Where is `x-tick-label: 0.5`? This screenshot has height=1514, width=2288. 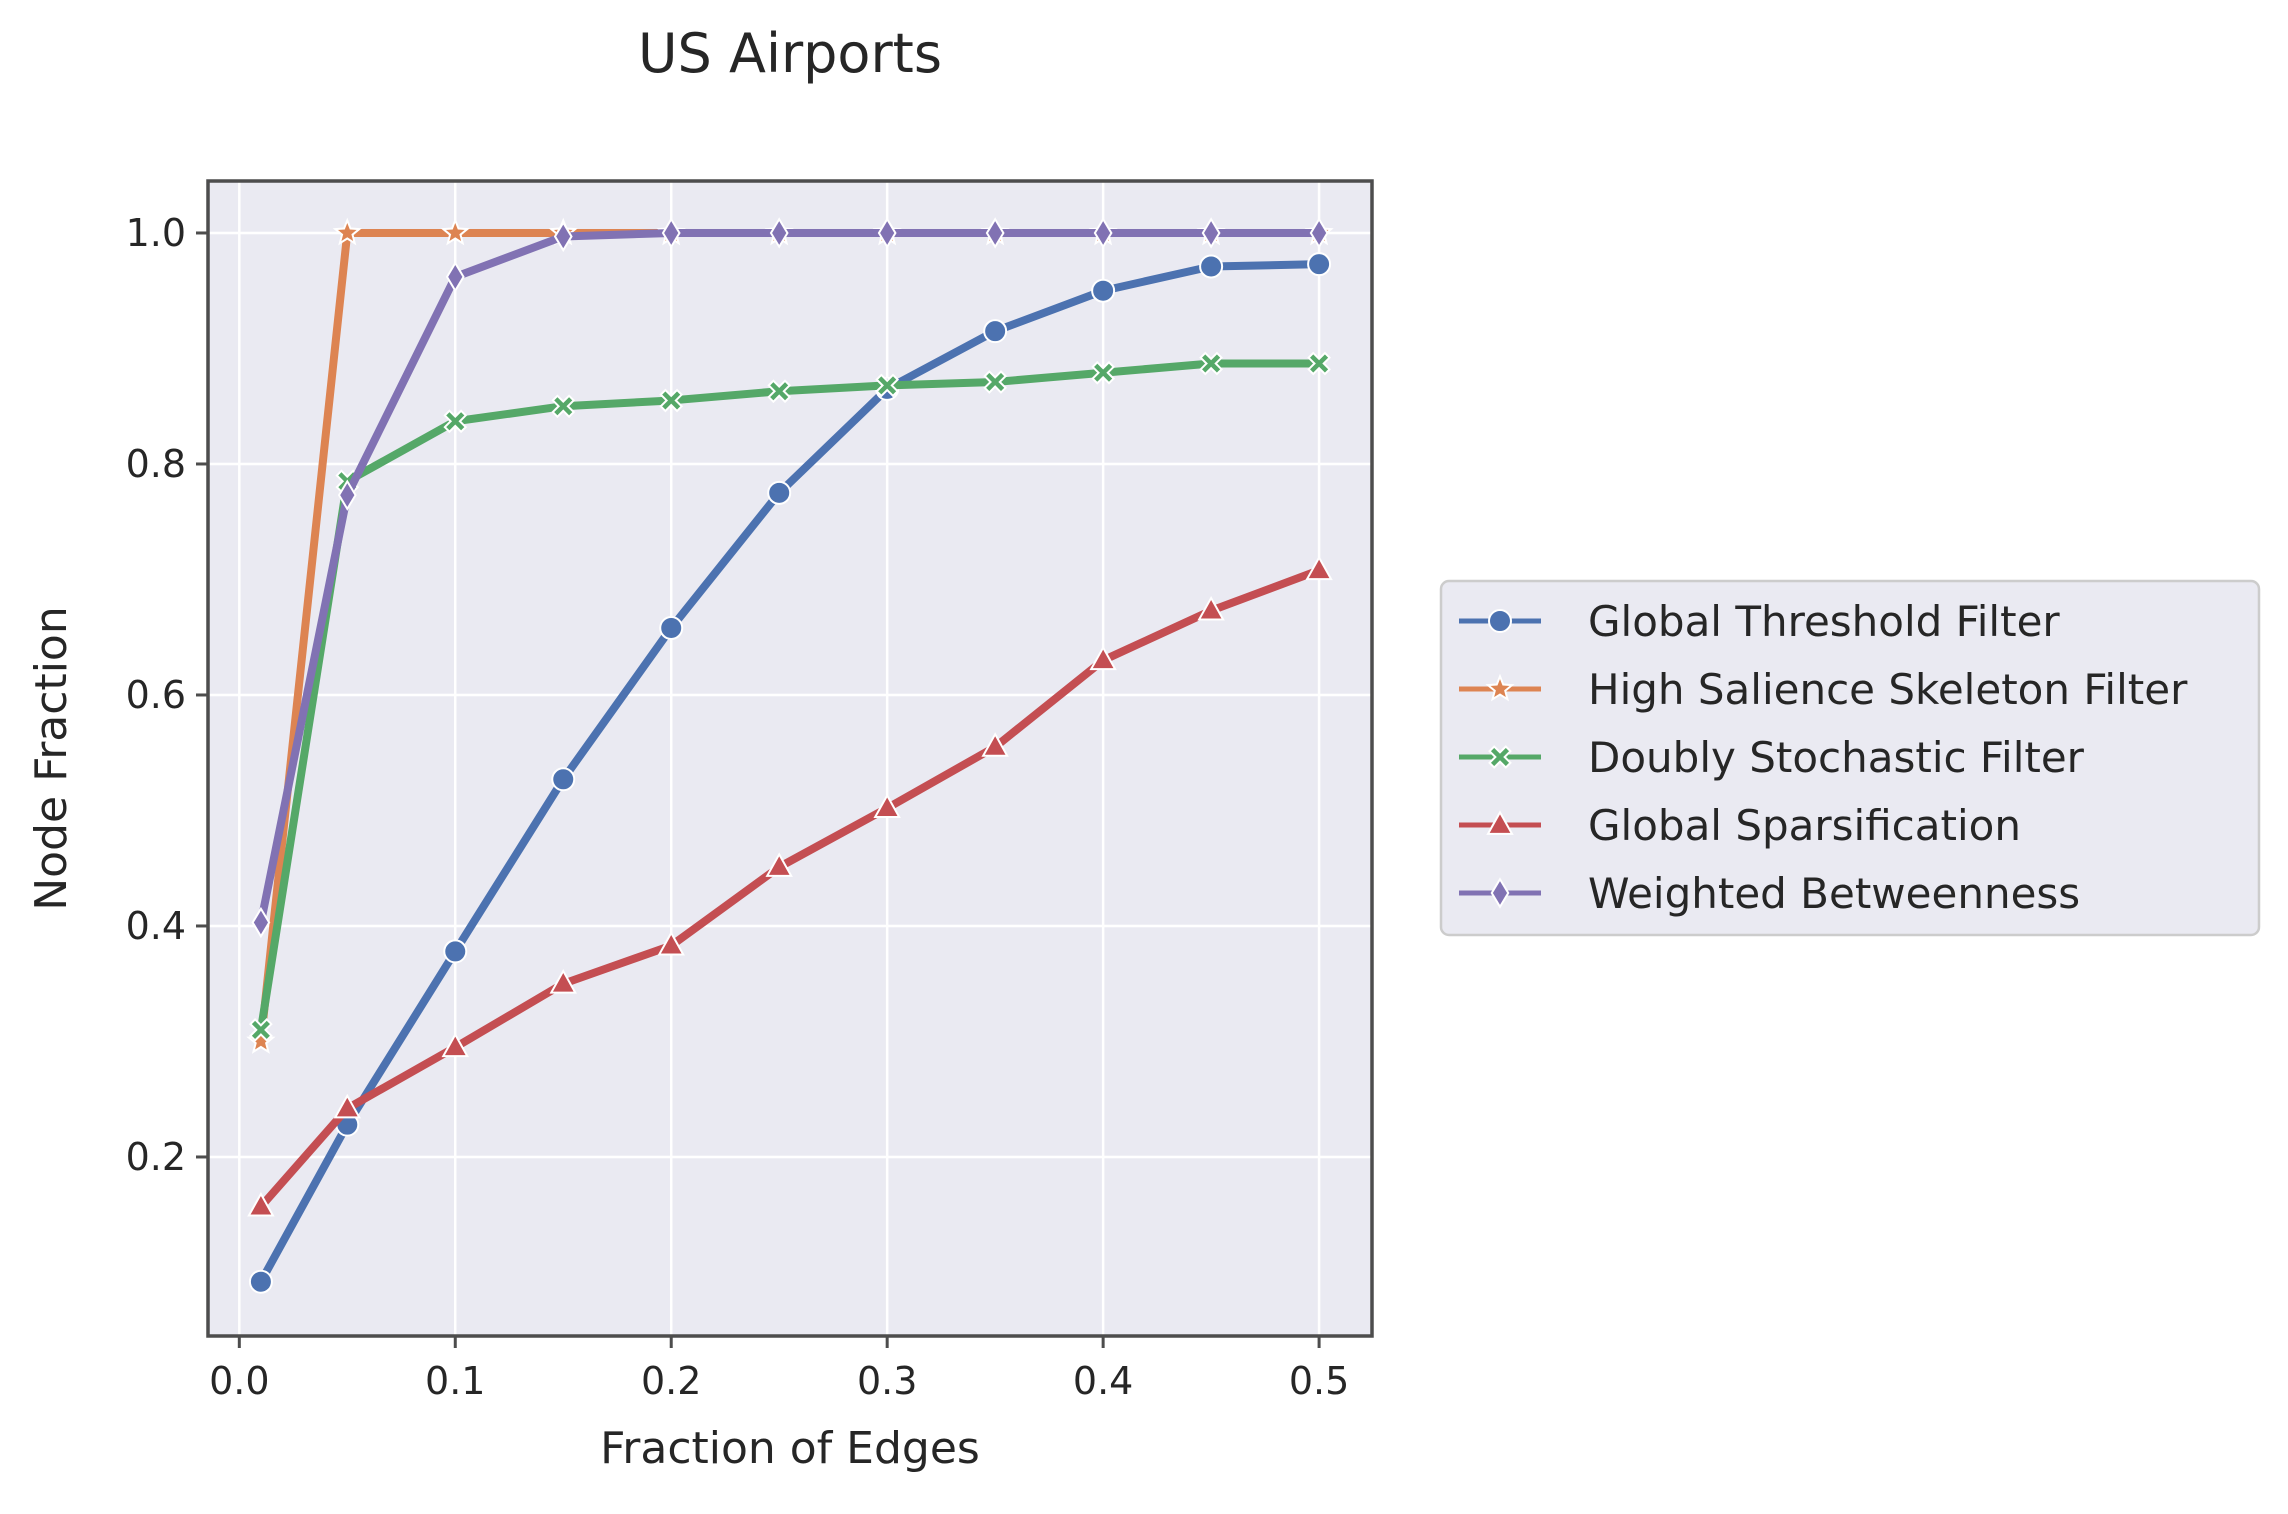
x-tick-label: 0.5 is located at coordinates (1319, 1381).